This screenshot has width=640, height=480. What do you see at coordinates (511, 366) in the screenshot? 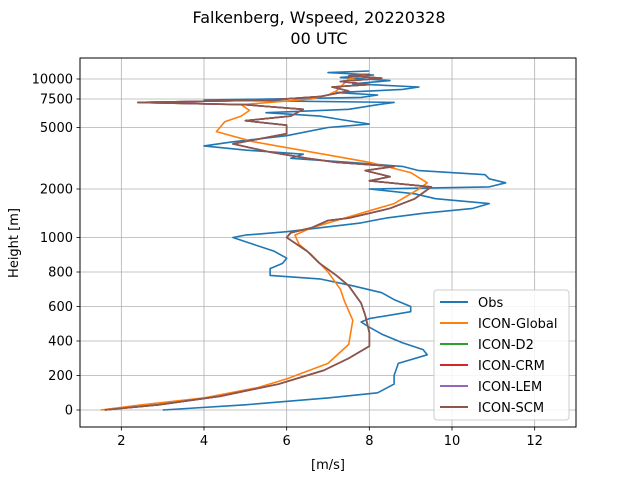
I see `legend-label: ICON-CRM` at bounding box center [511, 366].